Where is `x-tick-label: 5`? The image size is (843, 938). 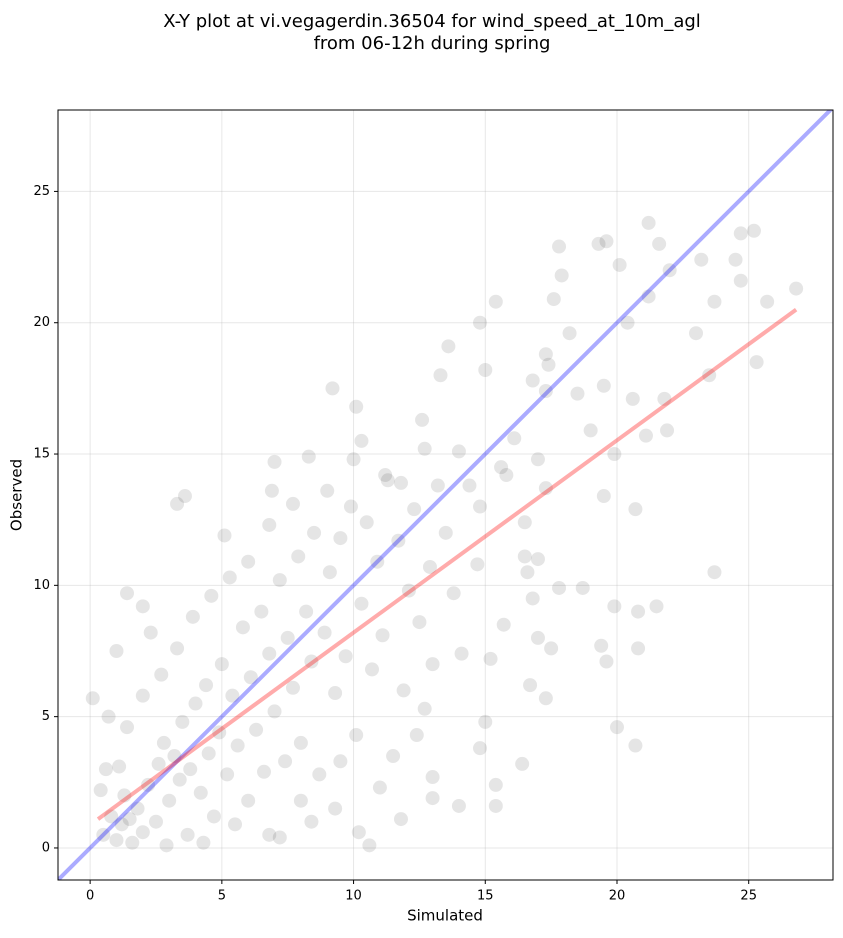
x-tick-label: 5 is located at coordinates (222, 896).